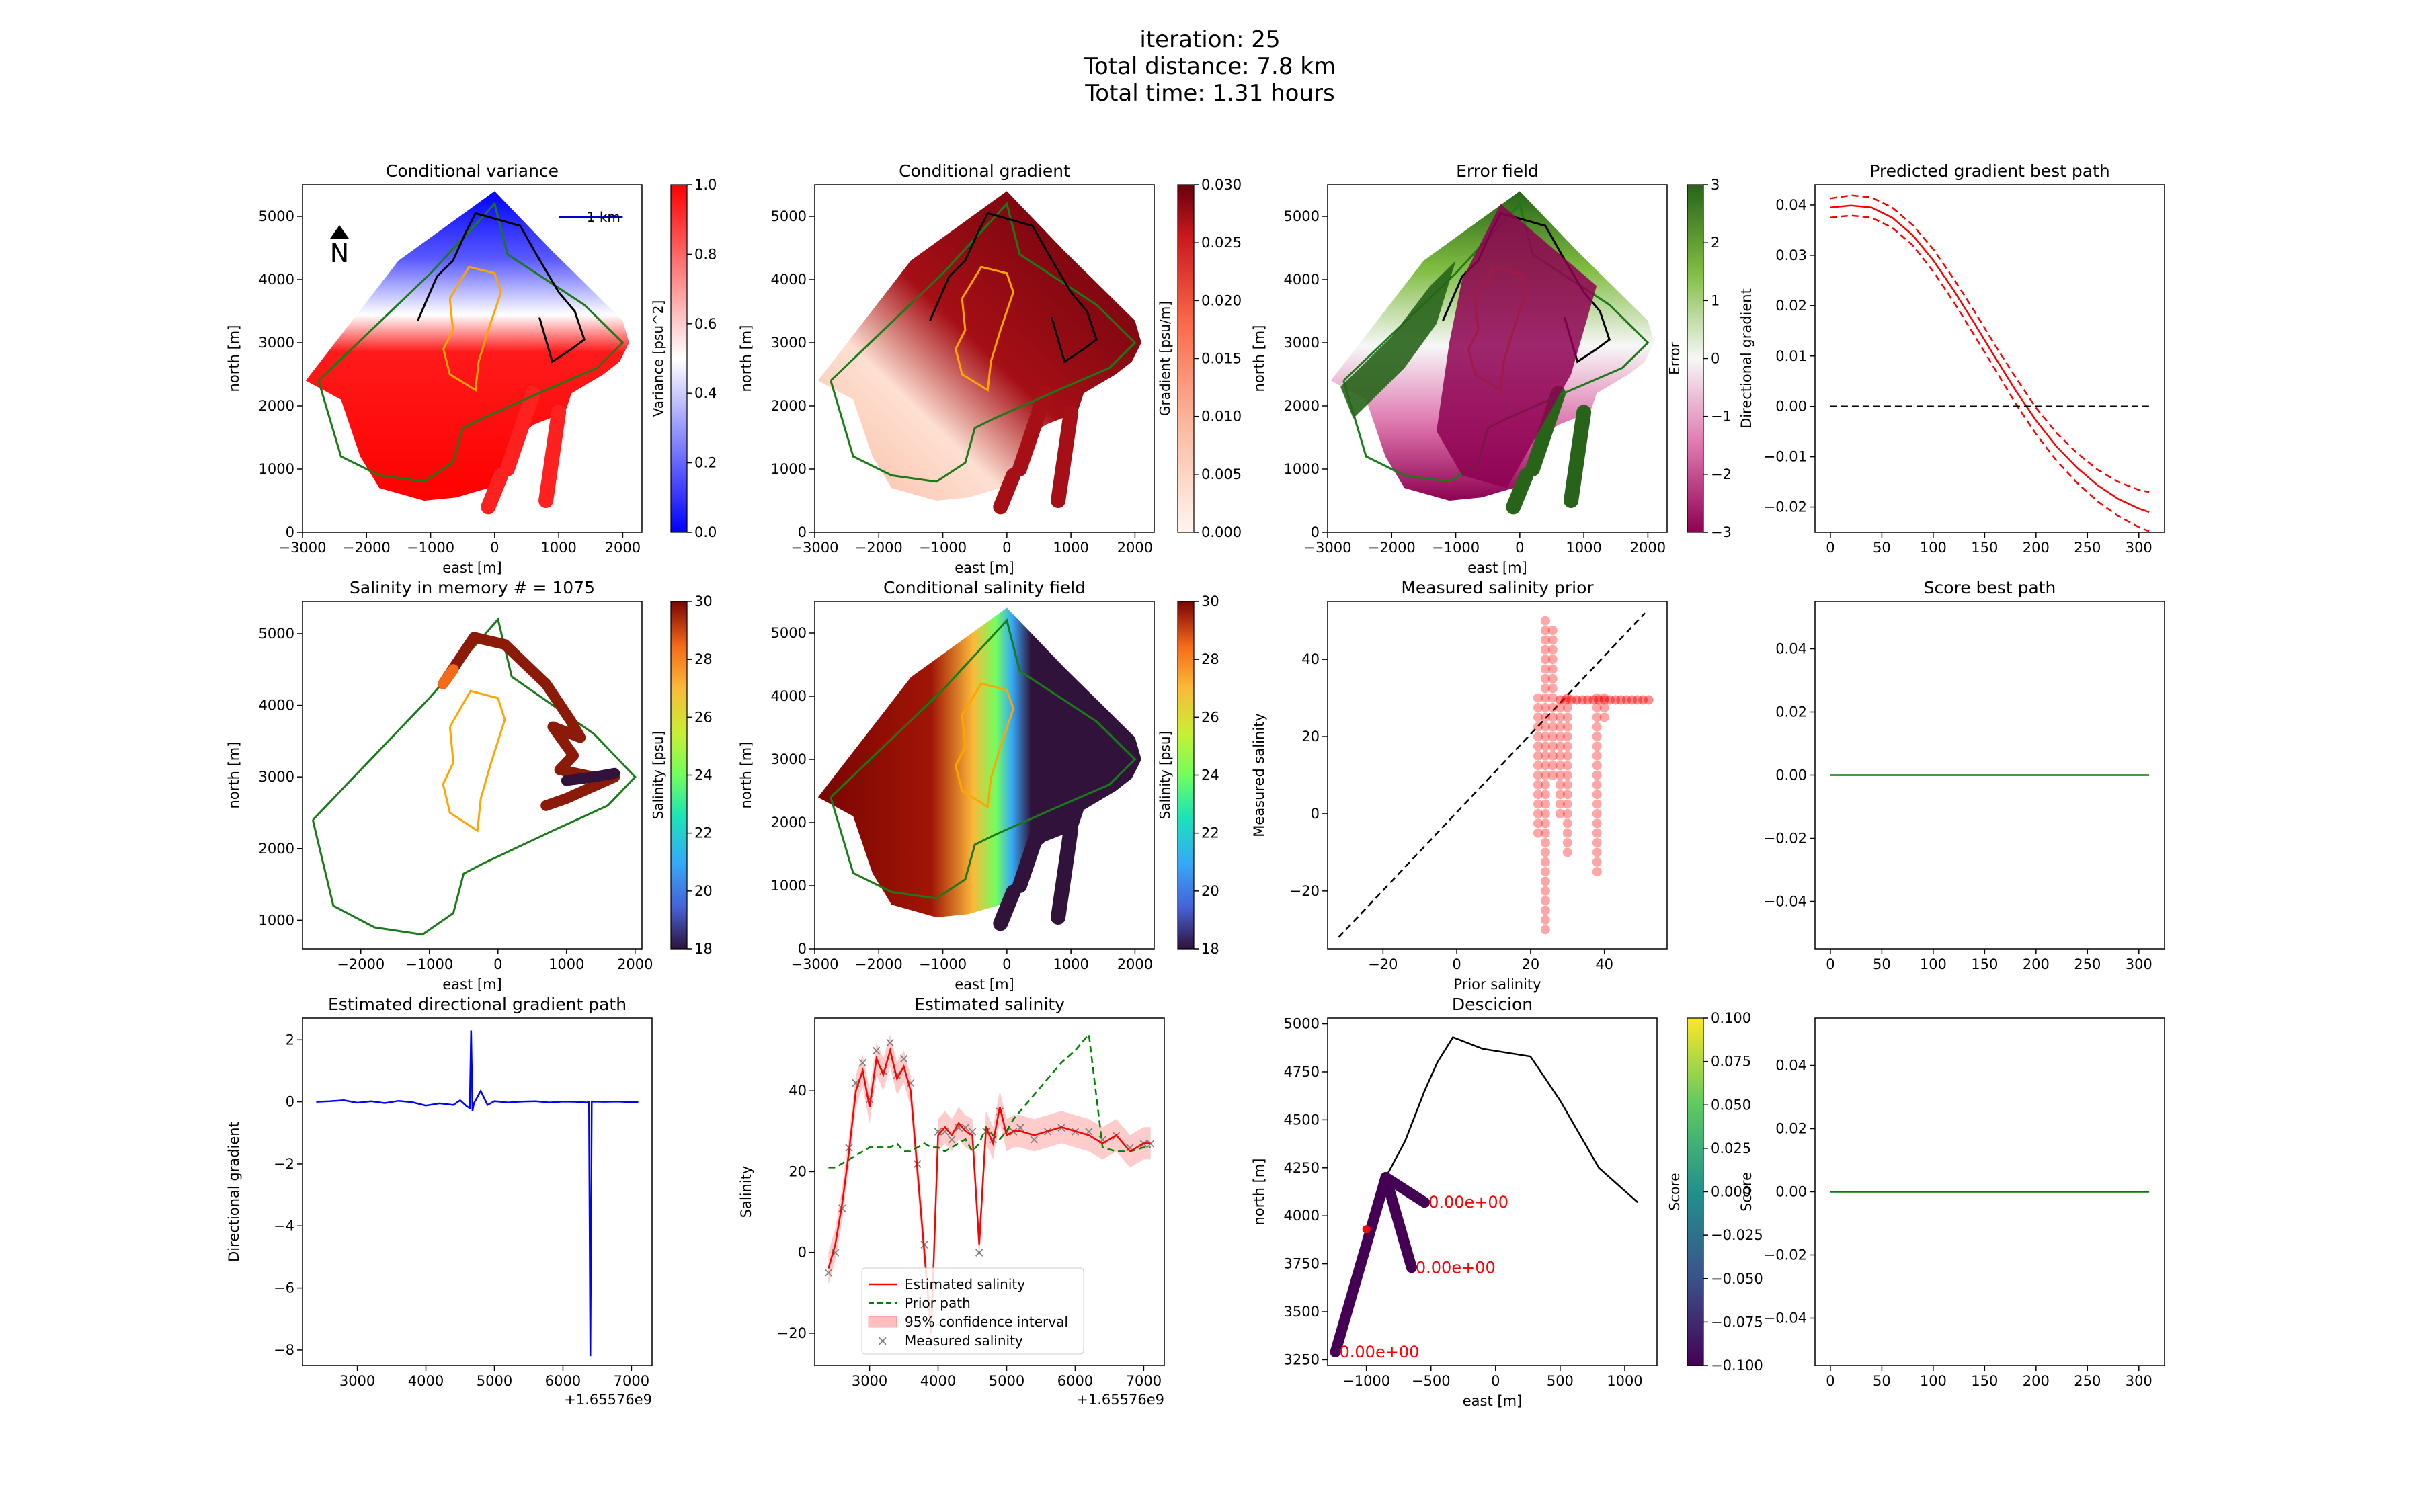  Describe the element at coordinates (1305, 891) in the screenshot. I see `y-tick-label: −20` at that location.